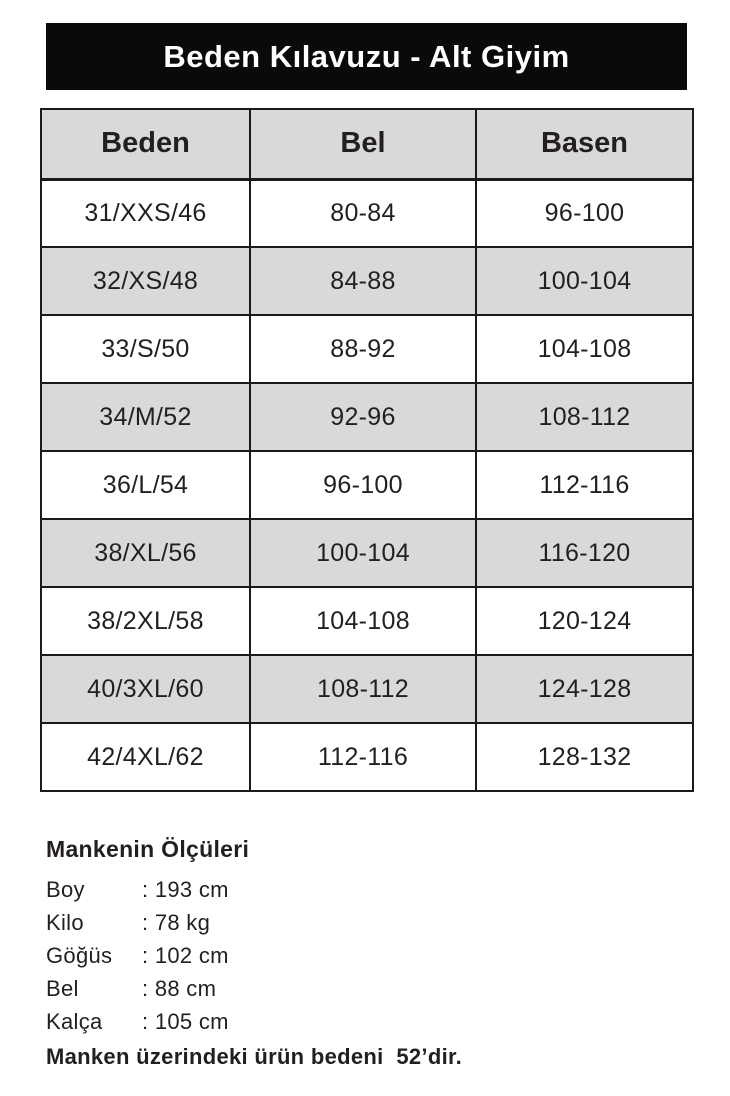  What do you see at coordinates (363, 213) in the screenshot?
I see `waist-cell: 80-84` at bounding box center [363, 213].